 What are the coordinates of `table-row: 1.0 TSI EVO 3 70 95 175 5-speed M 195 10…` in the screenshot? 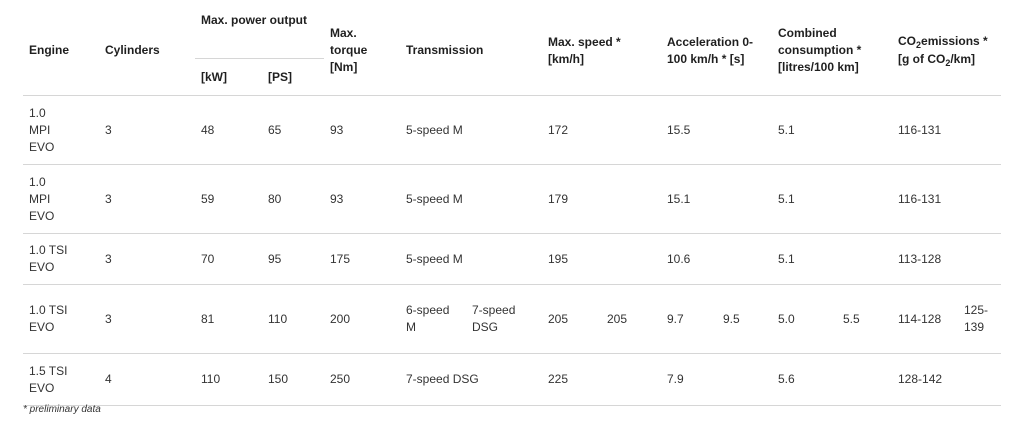 It's located at (512, 259).